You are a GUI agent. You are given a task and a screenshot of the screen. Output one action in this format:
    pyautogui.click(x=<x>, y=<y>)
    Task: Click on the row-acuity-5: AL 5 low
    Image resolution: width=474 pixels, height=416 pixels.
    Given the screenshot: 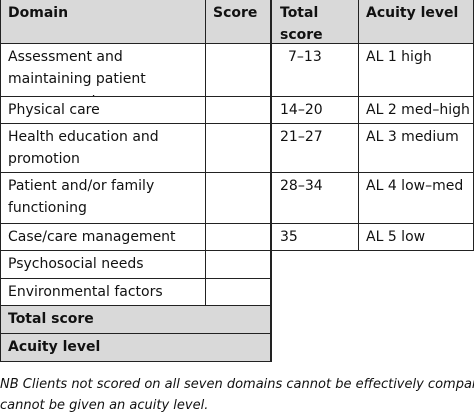 What is the action you would take?
    pyautogui.click(x=396, y=237)
    